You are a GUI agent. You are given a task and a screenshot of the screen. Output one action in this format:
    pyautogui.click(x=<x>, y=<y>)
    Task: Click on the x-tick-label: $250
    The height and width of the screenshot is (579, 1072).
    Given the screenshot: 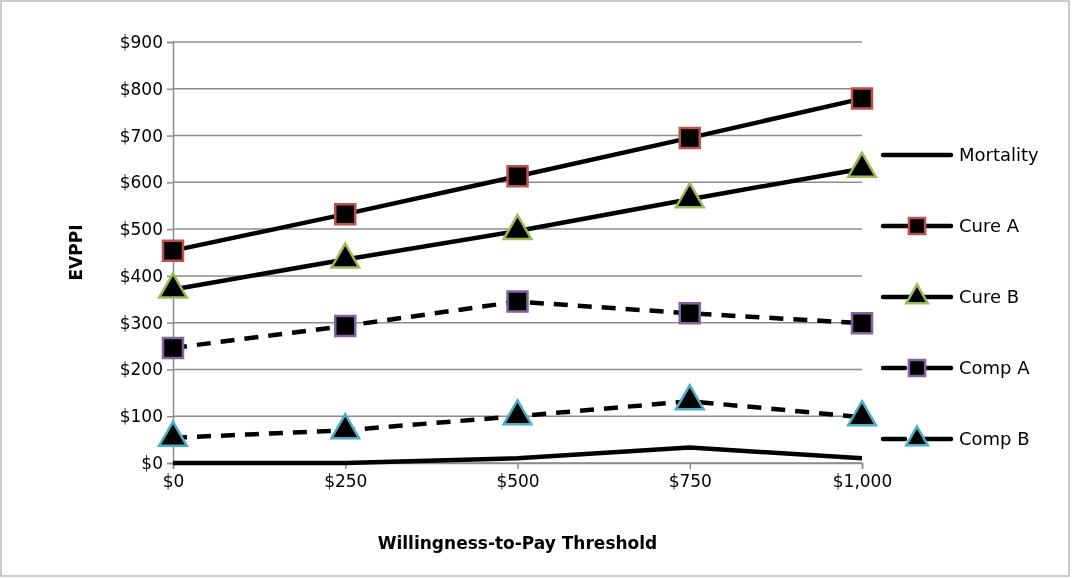 What is the action you would take?
    pyautogui.click(x=346, y=481)
    